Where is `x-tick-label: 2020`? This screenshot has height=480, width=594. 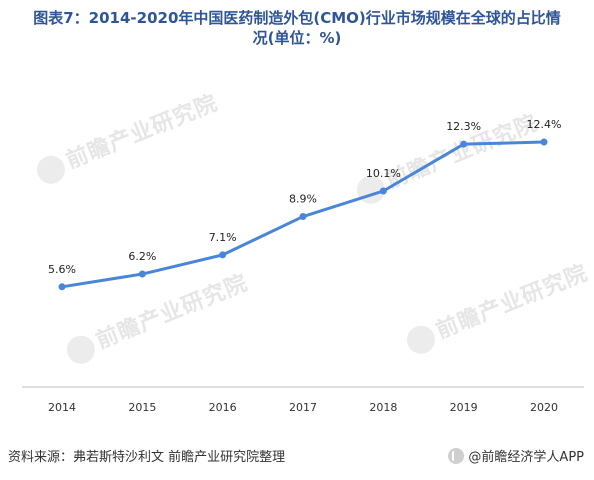 x-tick-label: 2020 is located at coordinates (544, 407).